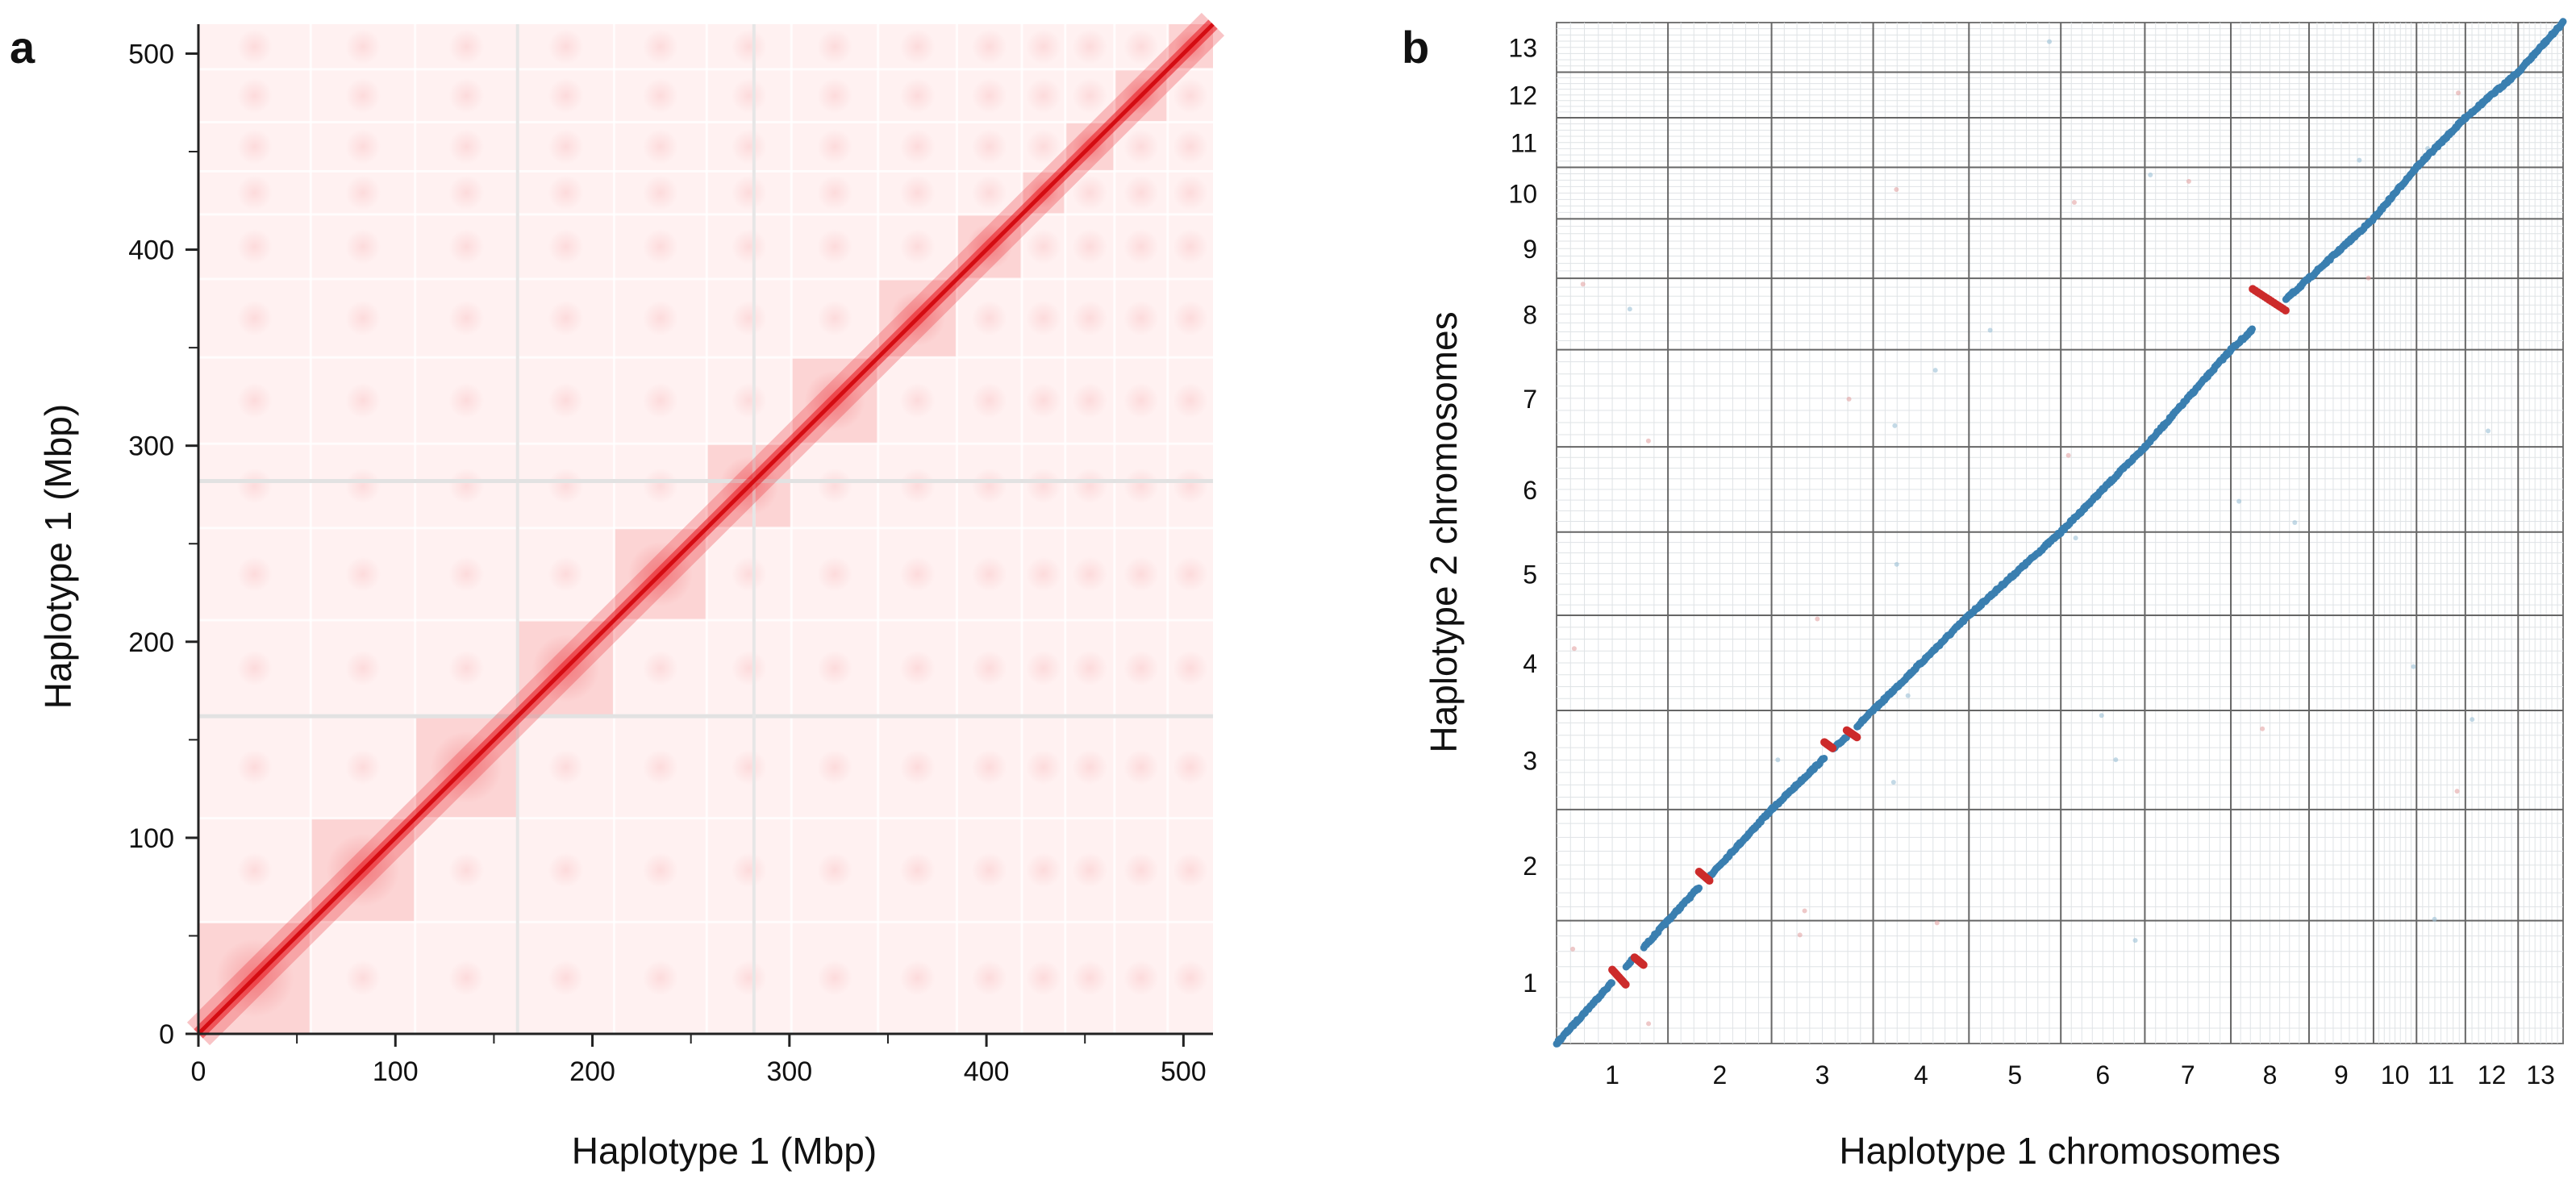 Image resolution: width=2576 pixels, height=1179 pixels. I want to click on x-tick-label: 200, so click(592, 1072).